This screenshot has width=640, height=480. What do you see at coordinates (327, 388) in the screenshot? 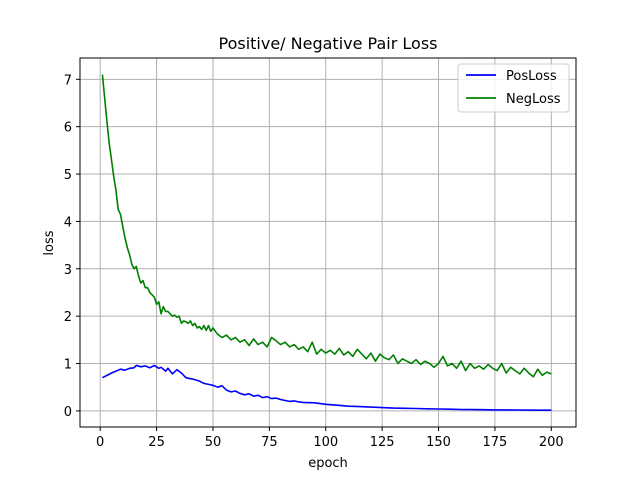
I see `series-line-posloss` at bounding box center [327, 388].